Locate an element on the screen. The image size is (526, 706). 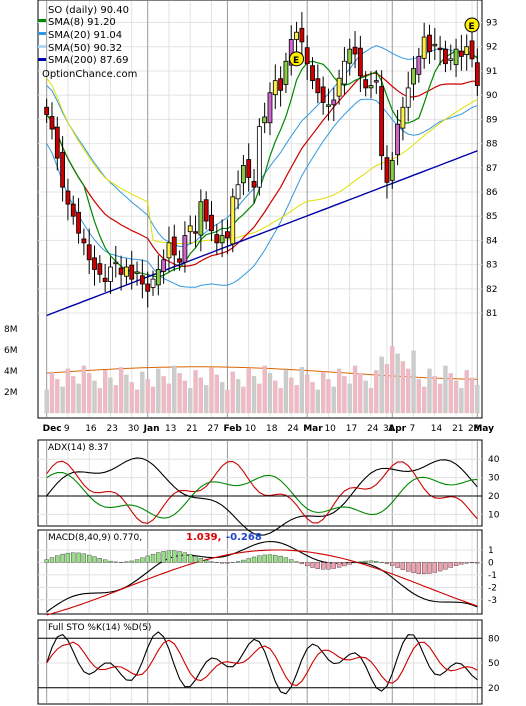
earnings-marker-label: E is located at coordinates (296, 61).